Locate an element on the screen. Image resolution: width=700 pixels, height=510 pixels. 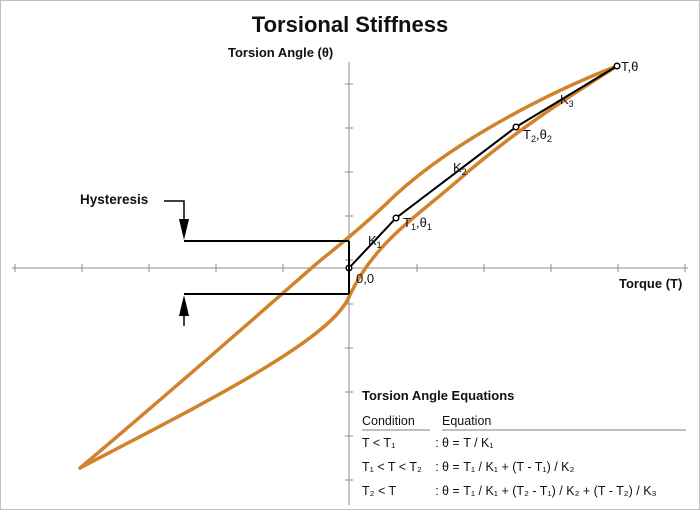
point-end is located at coordinates (617, 66).